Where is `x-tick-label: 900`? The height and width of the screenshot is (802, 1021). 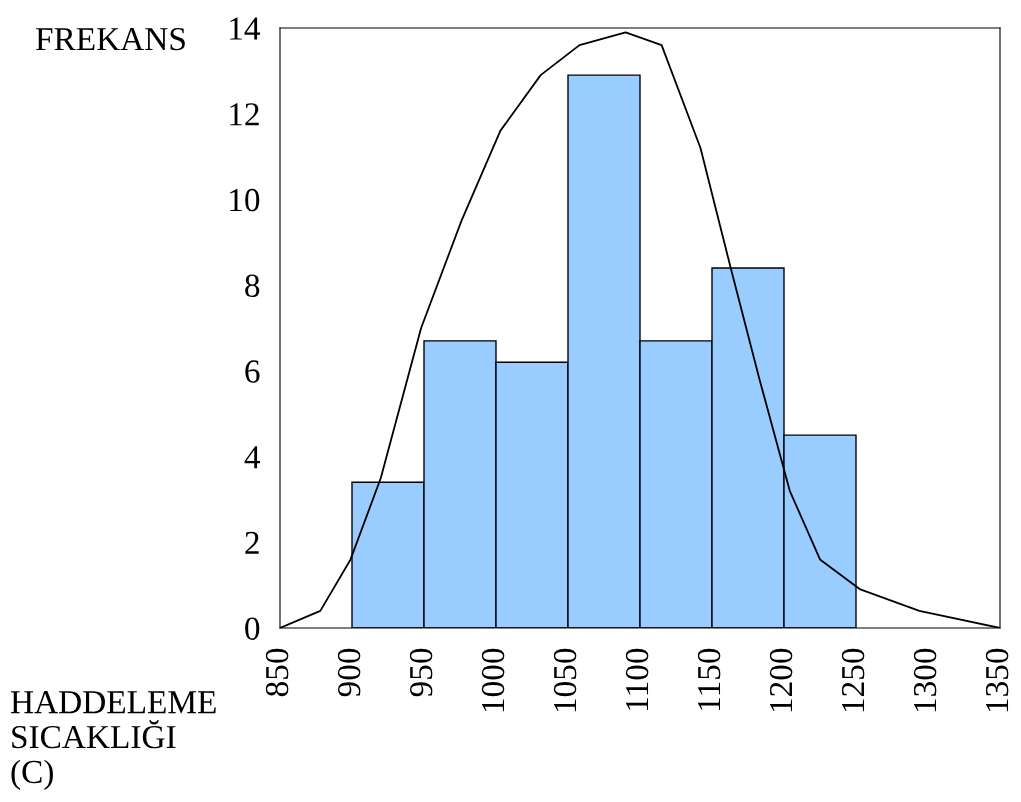 x-tick-label: 900 is located at coordinates (349, 672).